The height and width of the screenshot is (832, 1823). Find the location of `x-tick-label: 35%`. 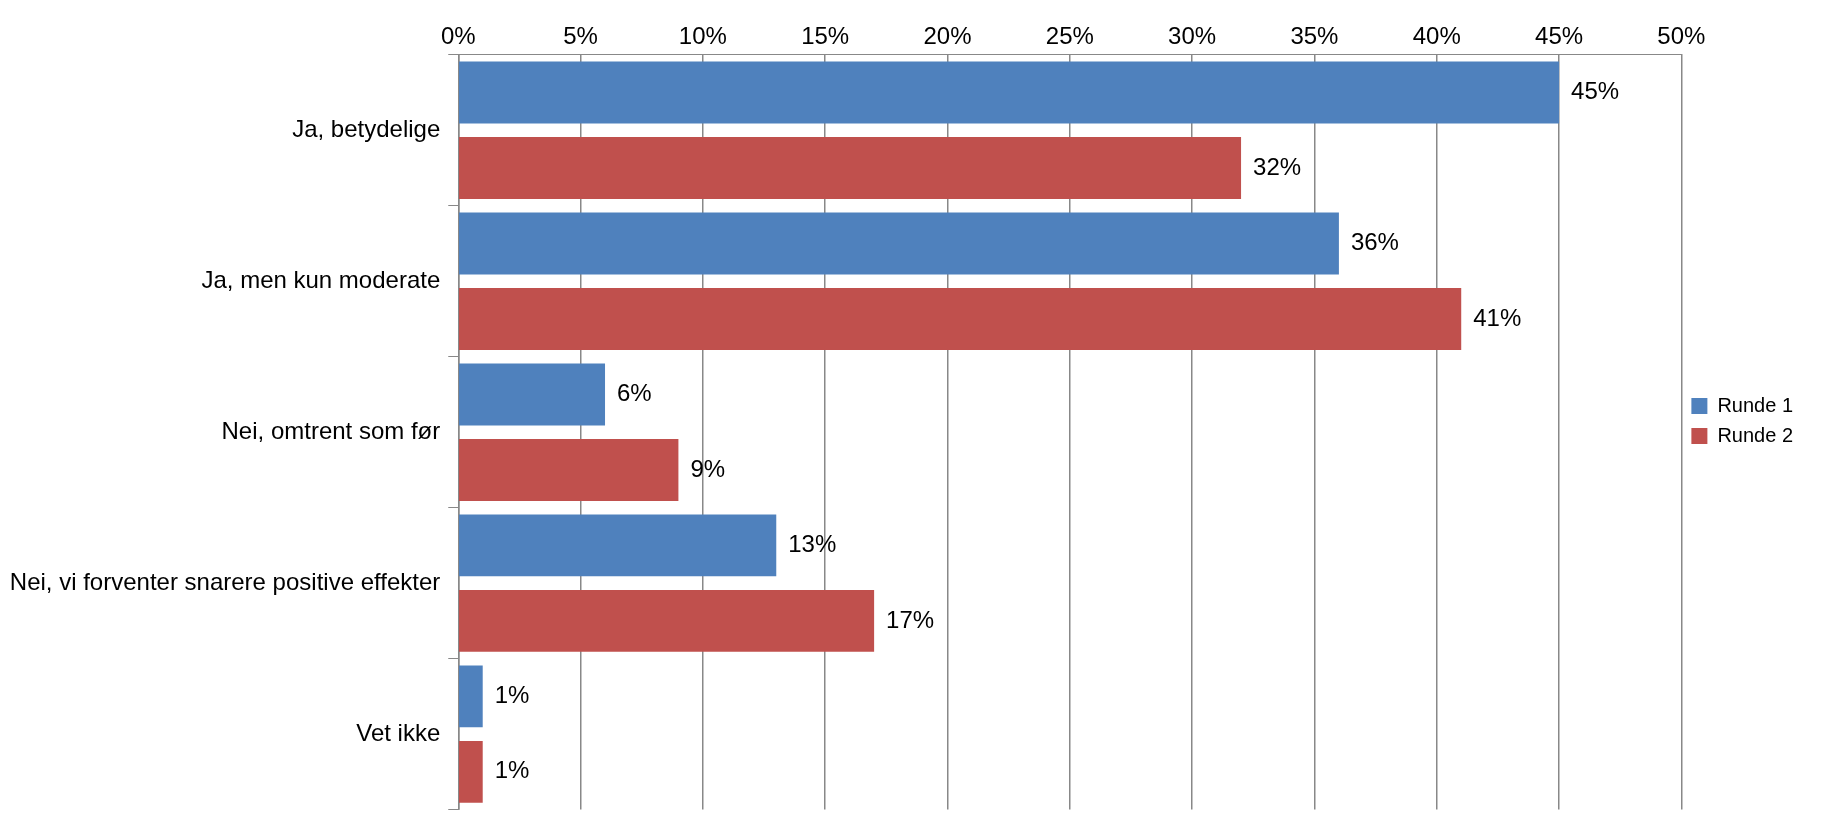

x-tick-label: 35% is located at coordinates (1314, 36).